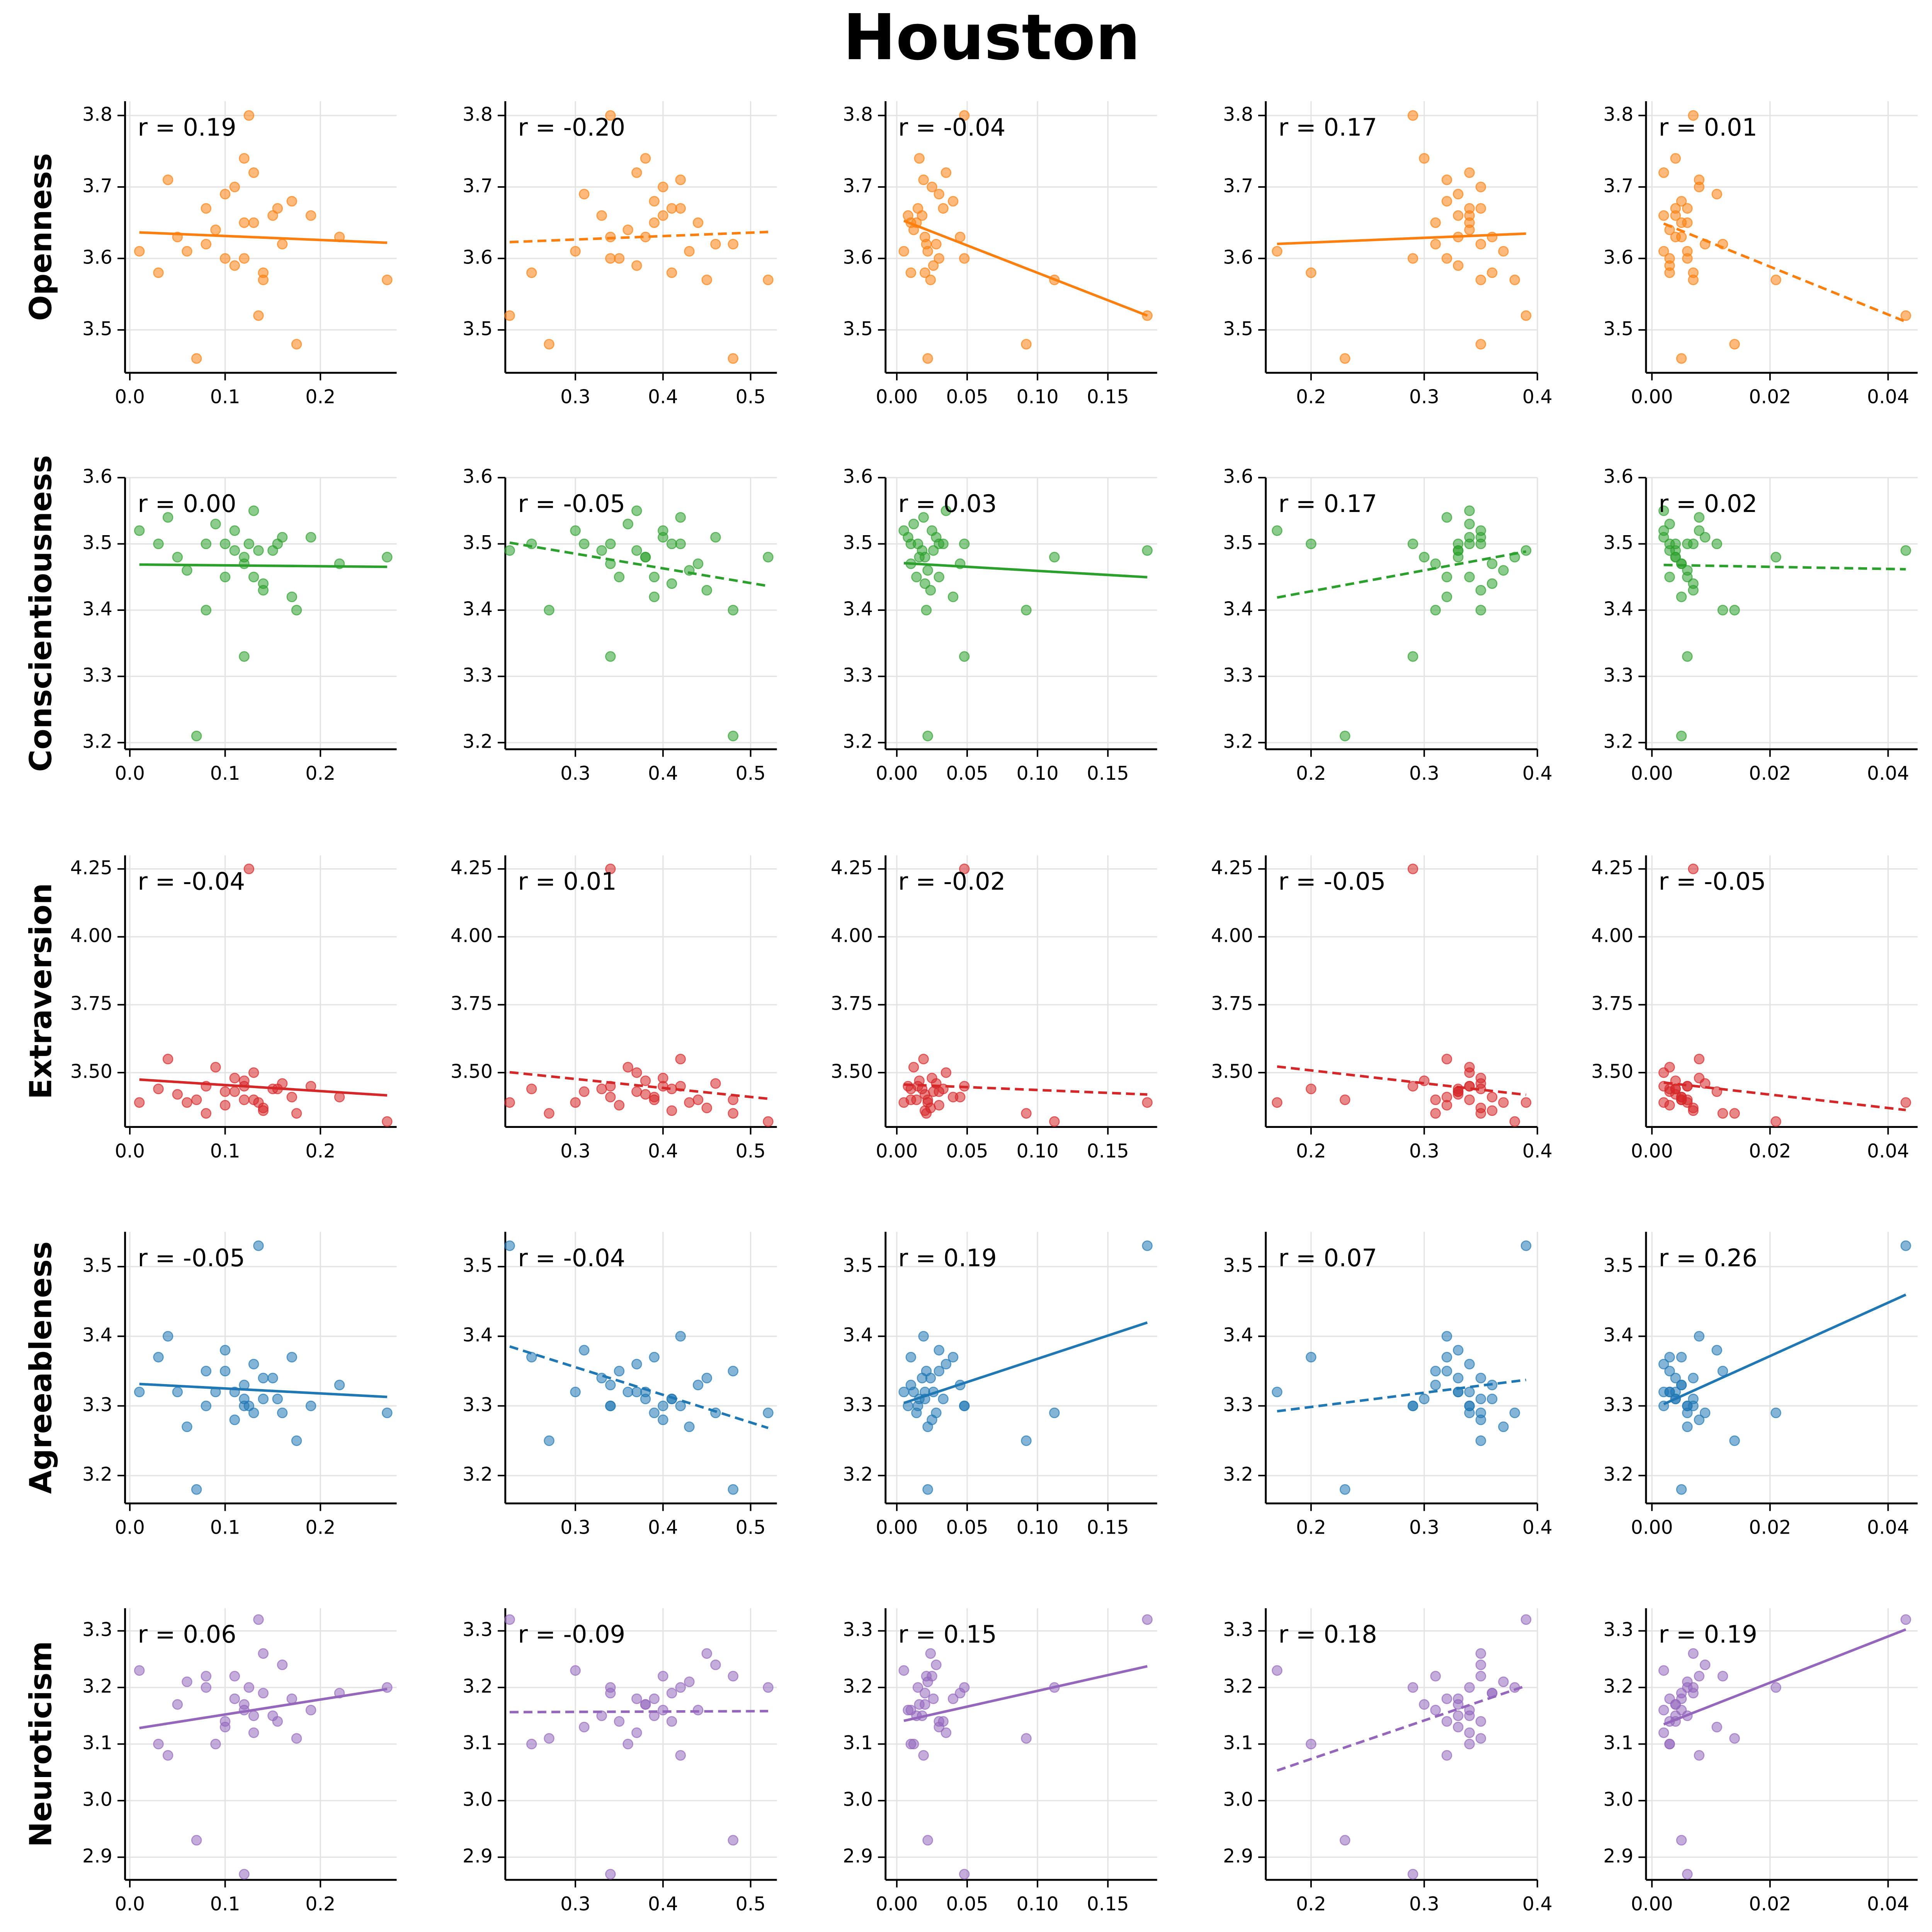  Describe the element at coordinates (897, 1527) in the screenshot. I see `x-tick-label: 0.00` at that location.